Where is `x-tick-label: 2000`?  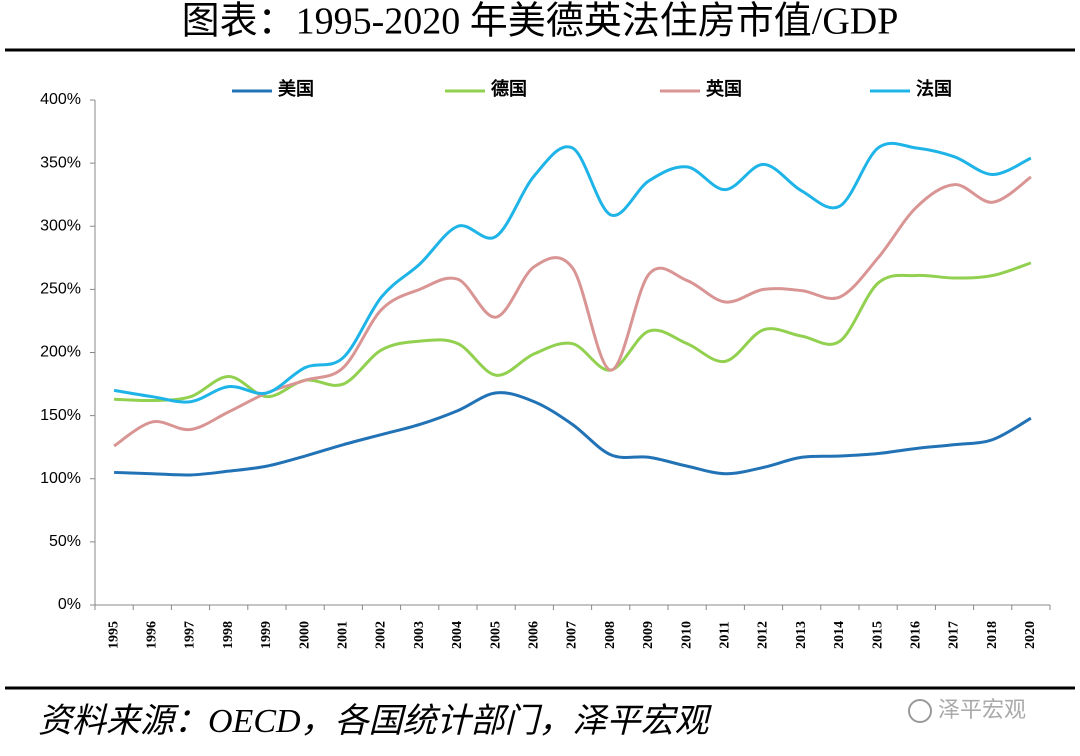 x-tick-label: 2000 is located at coordinates (304, 635).